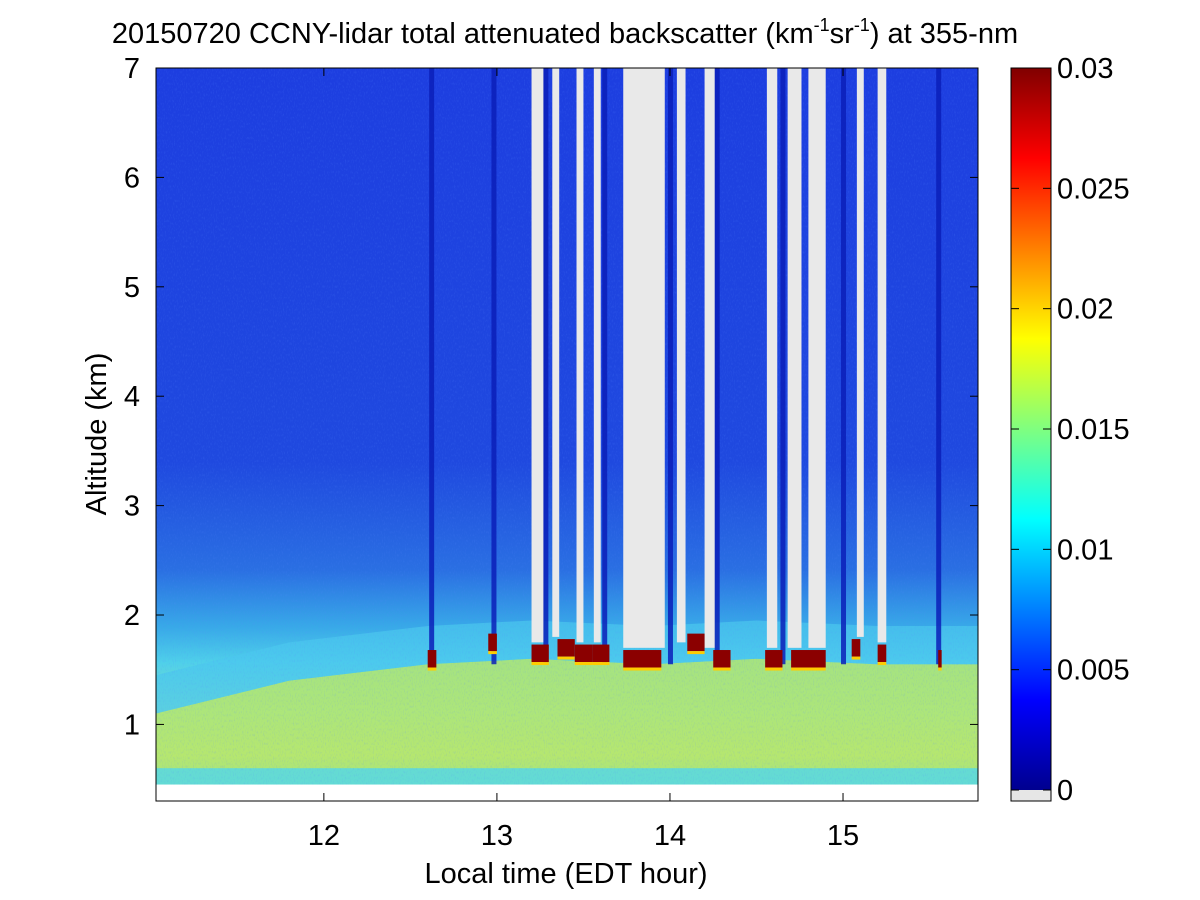  What do you see at coordinates (1085, 69) in the screenshot?
I see `colorbar-tick-label: 0.03` at bounding box center [1085, 69].